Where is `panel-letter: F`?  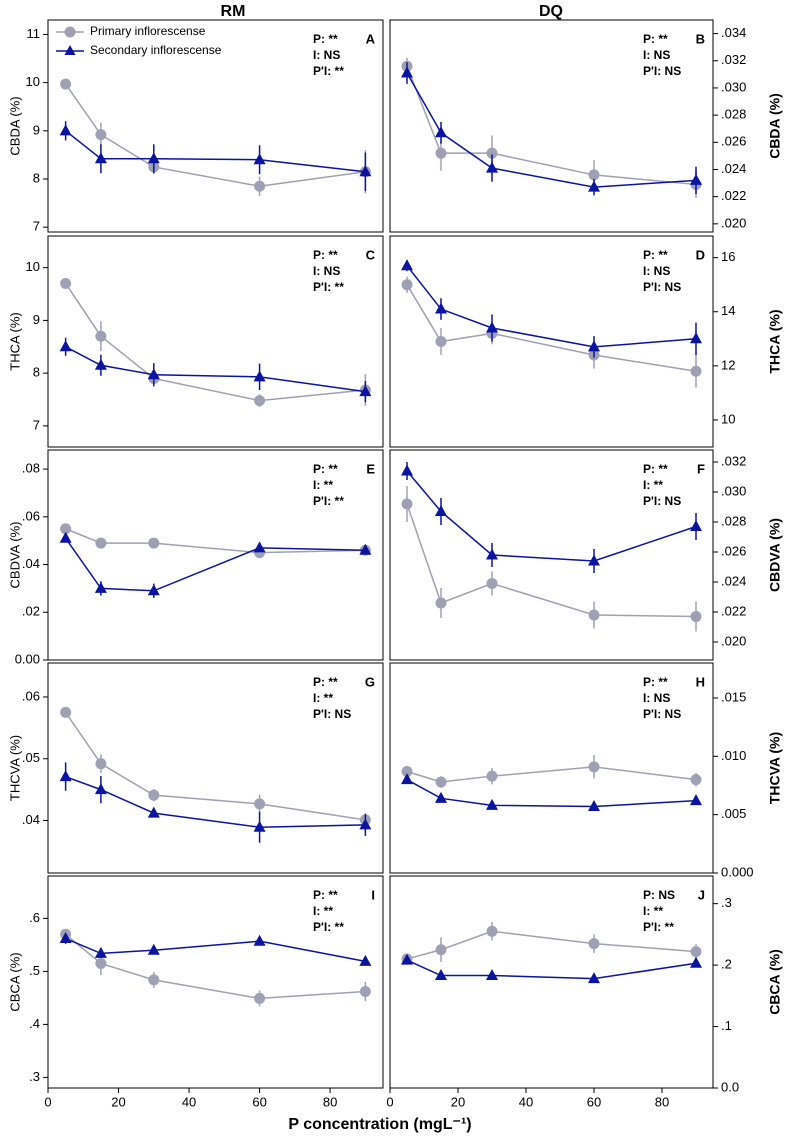
panel-letter: F is located at coordinates (701, 468).